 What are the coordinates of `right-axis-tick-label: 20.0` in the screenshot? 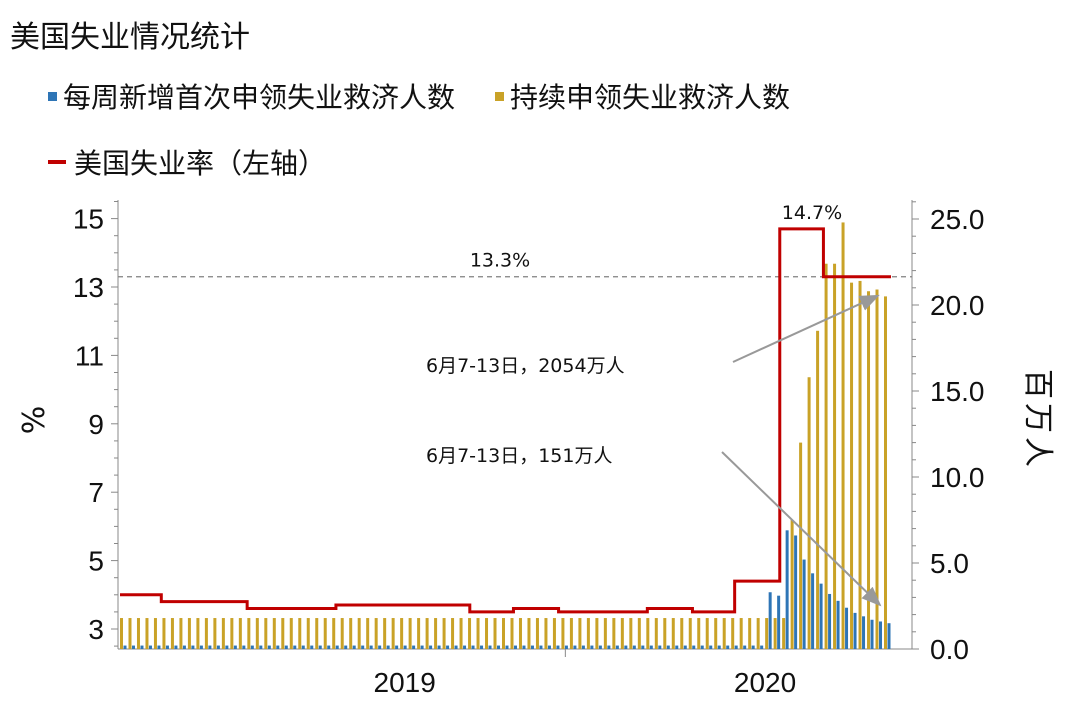 It's located at (957, 305).